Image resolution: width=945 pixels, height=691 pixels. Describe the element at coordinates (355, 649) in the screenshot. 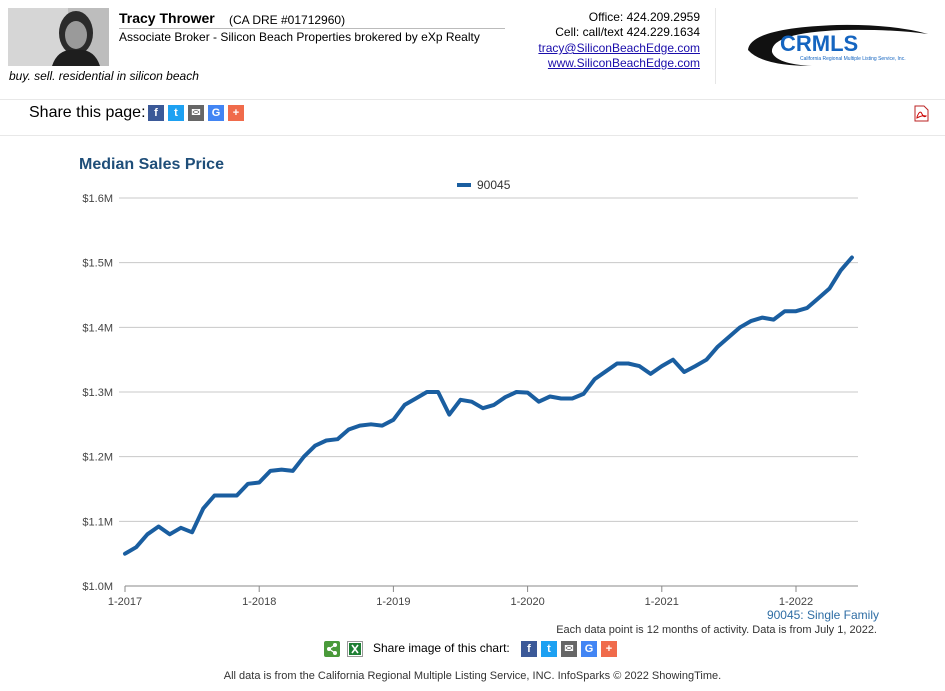

I see `excel-icon` at that location.